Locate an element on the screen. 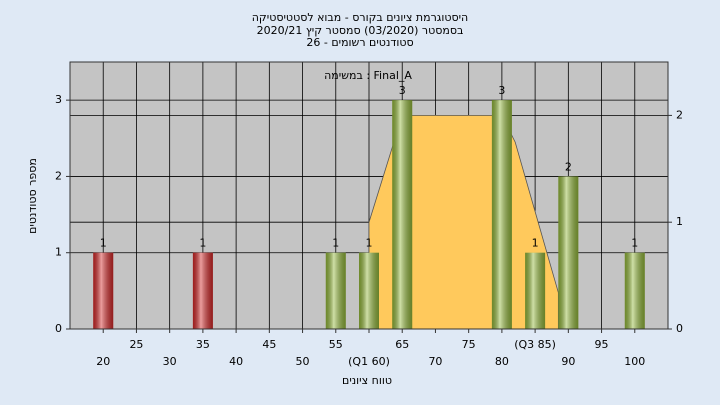 This screenshot has height=405, width=720. x-tick-label: 80 is located at coordinates (502, 361).